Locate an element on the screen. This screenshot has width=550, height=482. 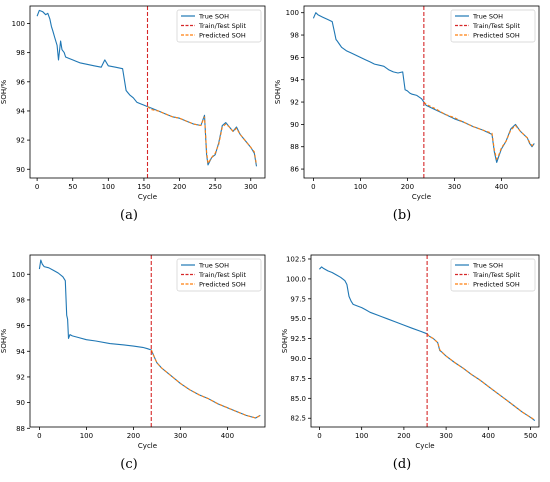
y-tick-label: 87.5 is located at coordinates (298, 379).